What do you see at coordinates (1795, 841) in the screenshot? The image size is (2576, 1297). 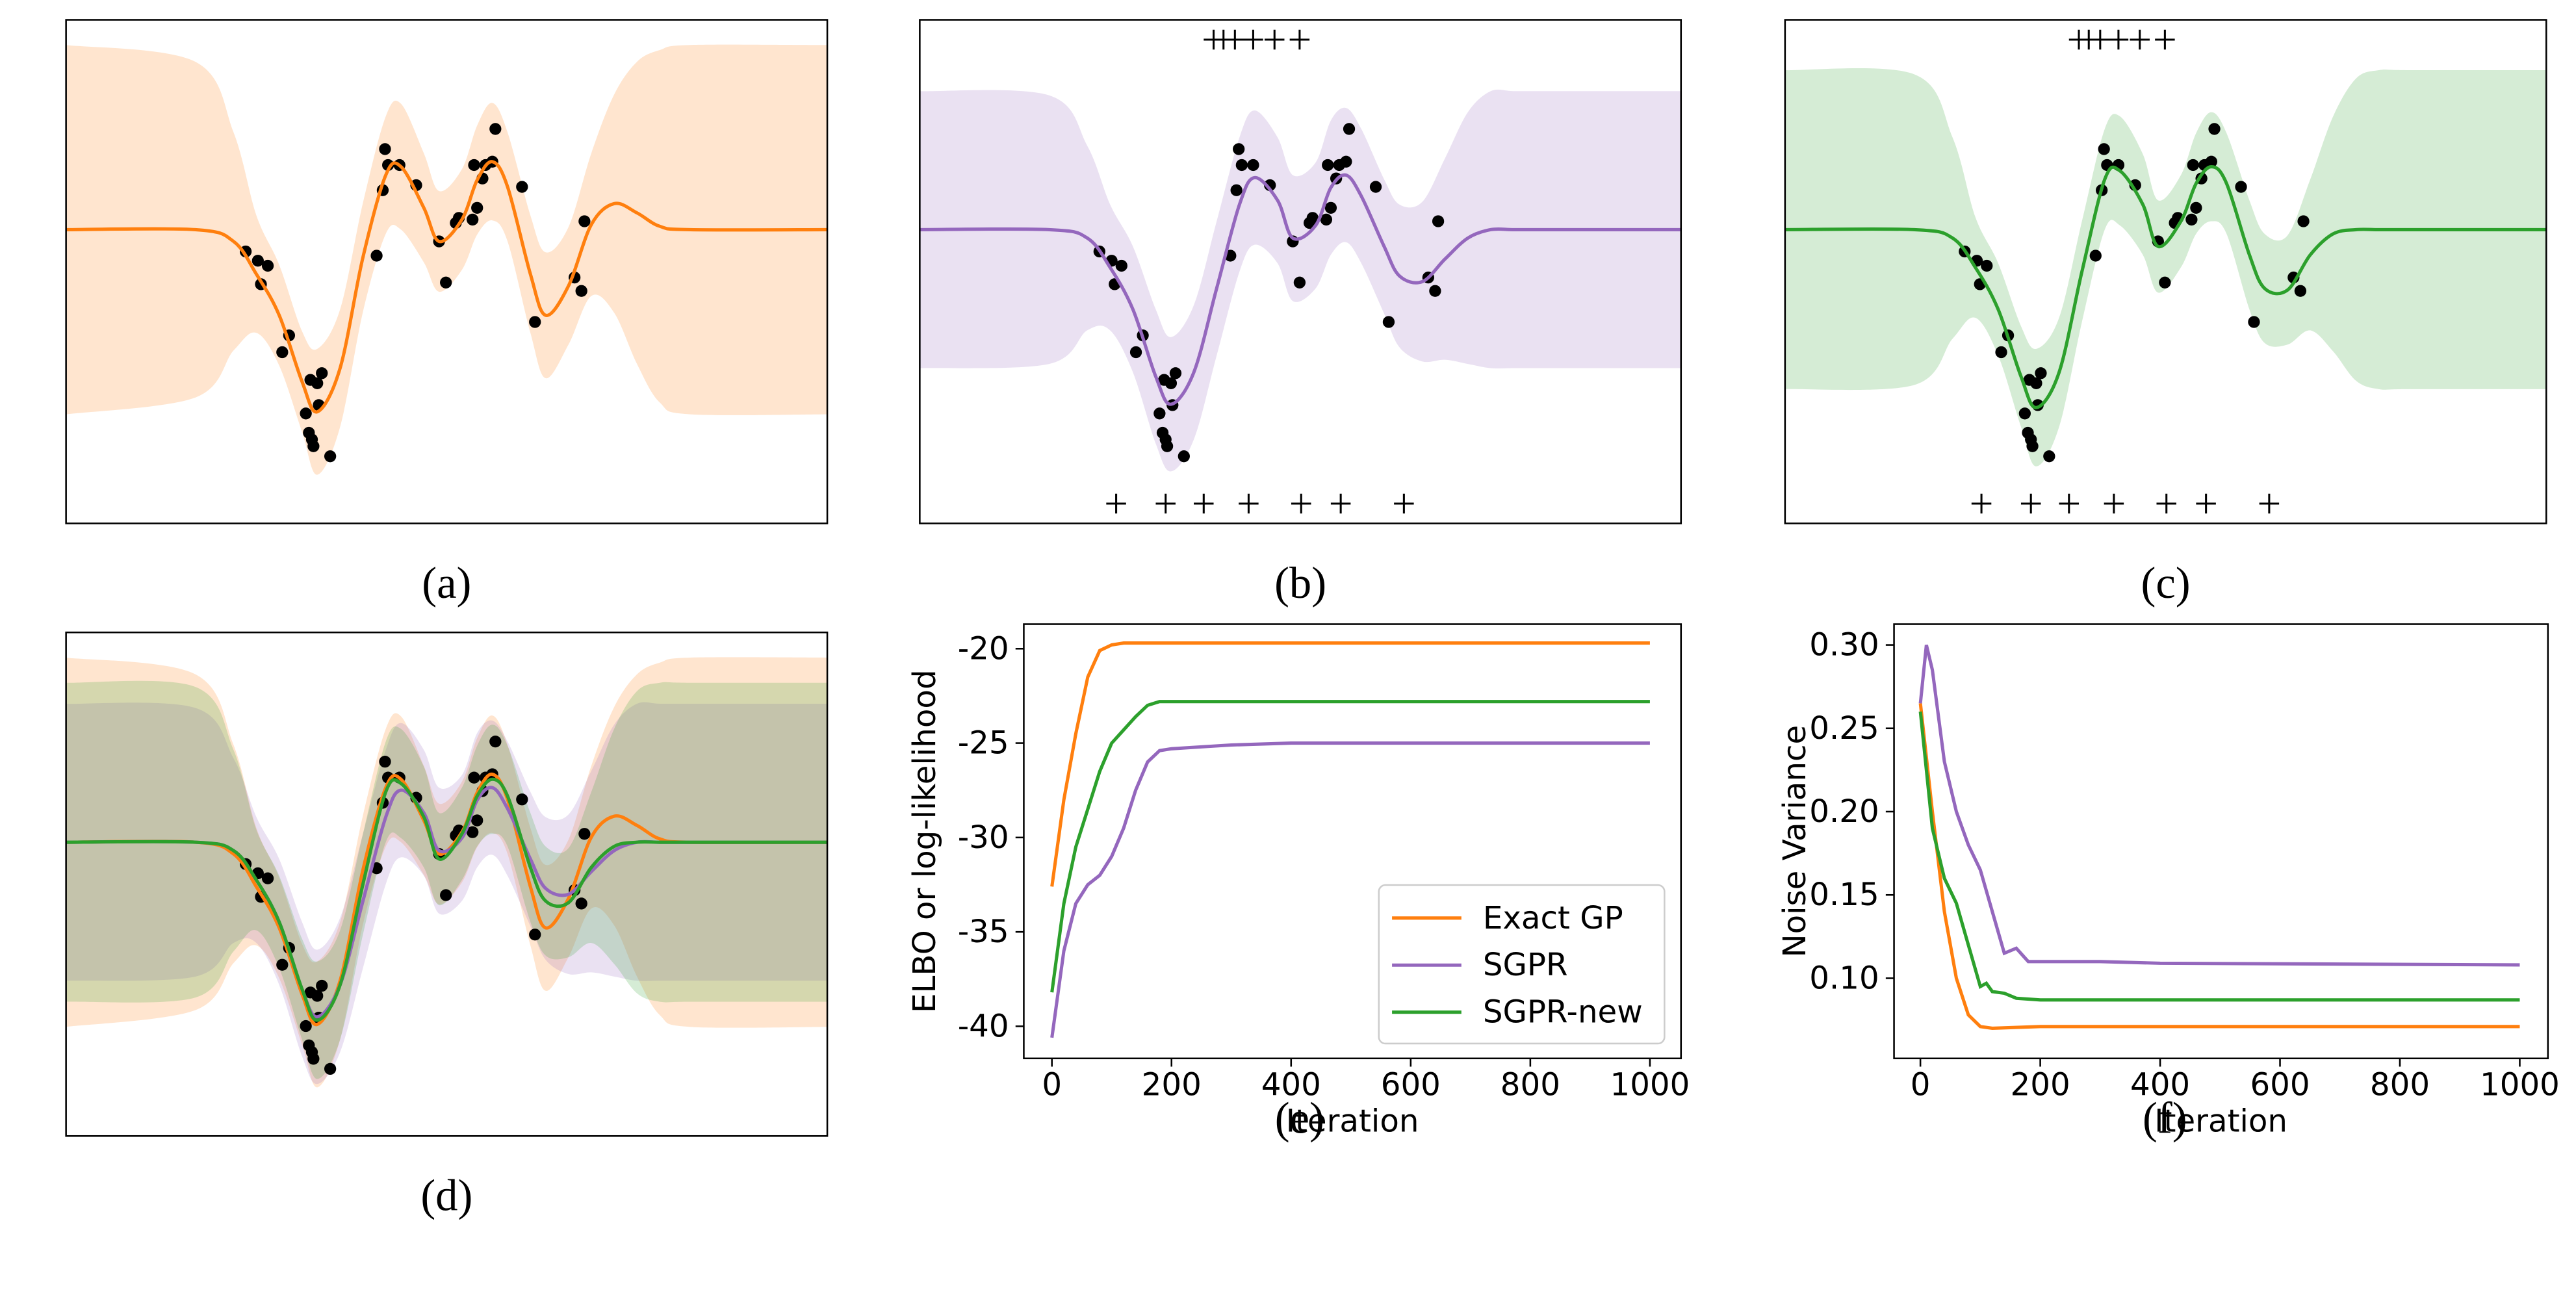 I see `y-axis-label: Noise Variance` at bounding box center [1795, 841].